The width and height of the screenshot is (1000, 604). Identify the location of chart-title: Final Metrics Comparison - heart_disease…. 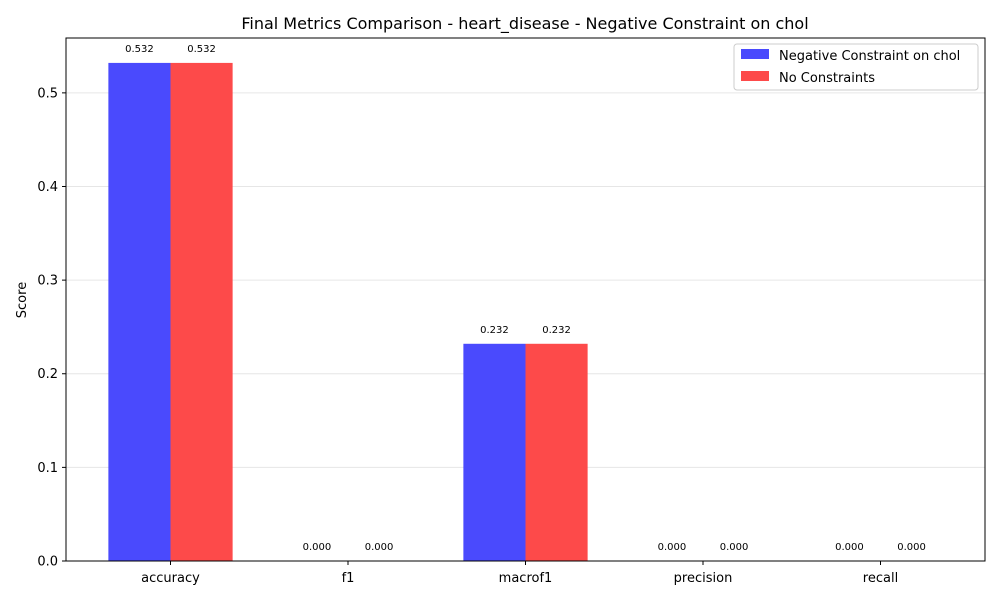
(524, 24).